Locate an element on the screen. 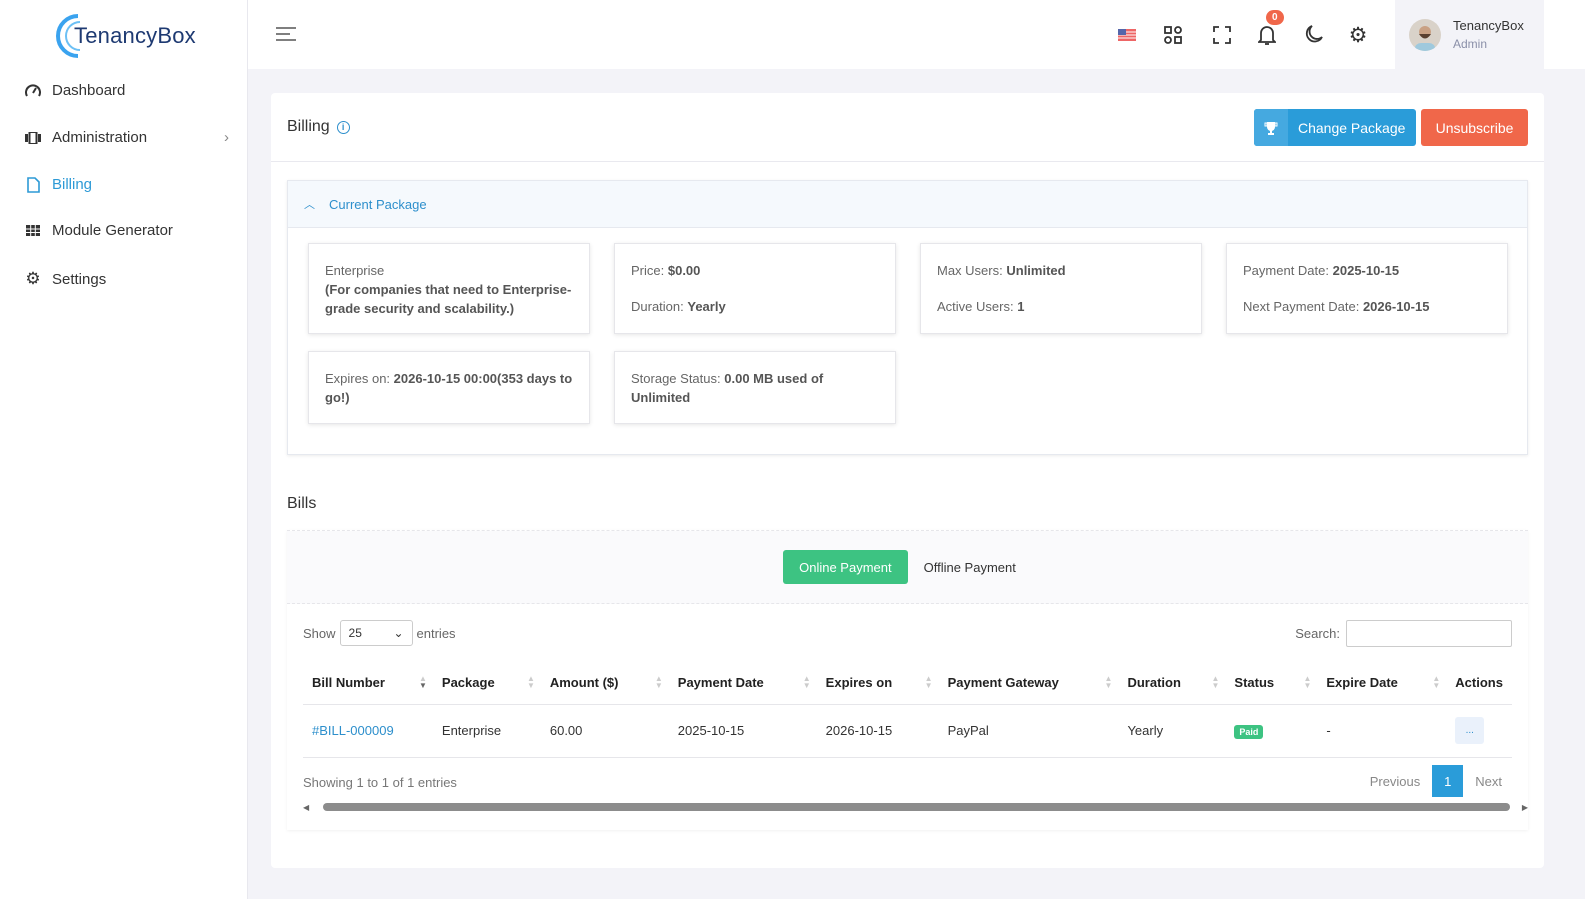 The height and width of the screenshot is (899, 1585). chevron-up-icon: ︿ is located at coordinates (309, 205).